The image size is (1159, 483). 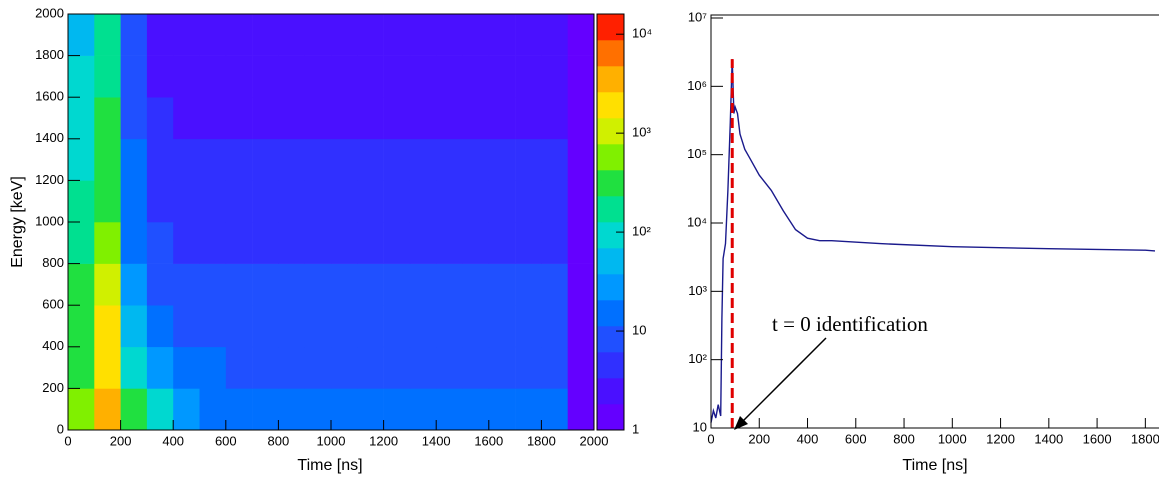 I want to click on y-tick-label: 1400, so click(x=49, y=137).